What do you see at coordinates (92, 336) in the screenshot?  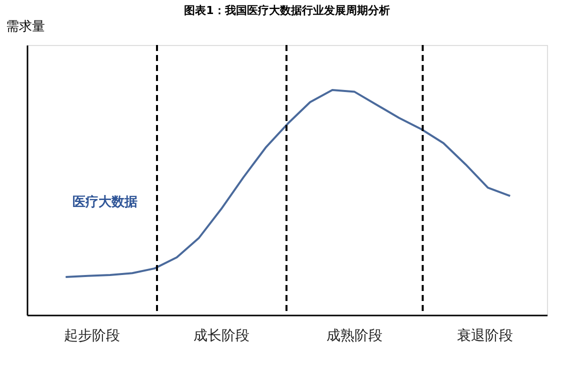 I see `text: 起步阶段` at bounding box center [92, 336].